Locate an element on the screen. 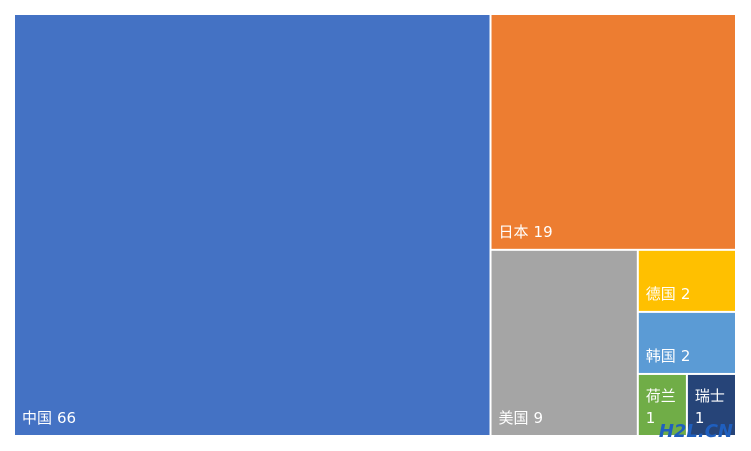  tile-name: 德国 is located at coordinates (661, 294).